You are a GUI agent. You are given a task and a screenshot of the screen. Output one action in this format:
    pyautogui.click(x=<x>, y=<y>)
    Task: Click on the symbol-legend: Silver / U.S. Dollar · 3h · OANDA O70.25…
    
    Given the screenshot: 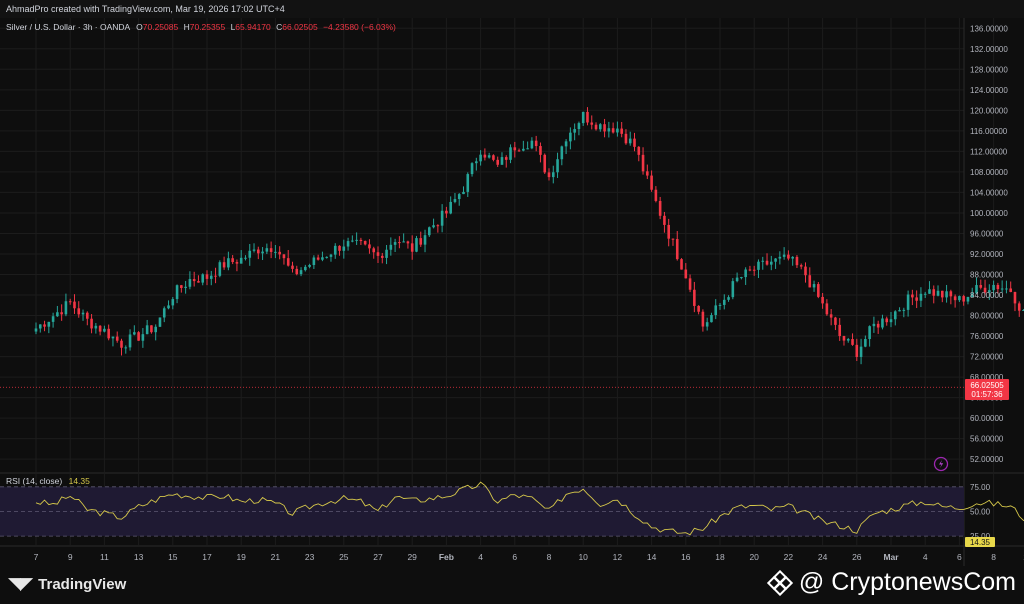 What is the action you would take?
    pyautogui.click(x=201, y=27)
    